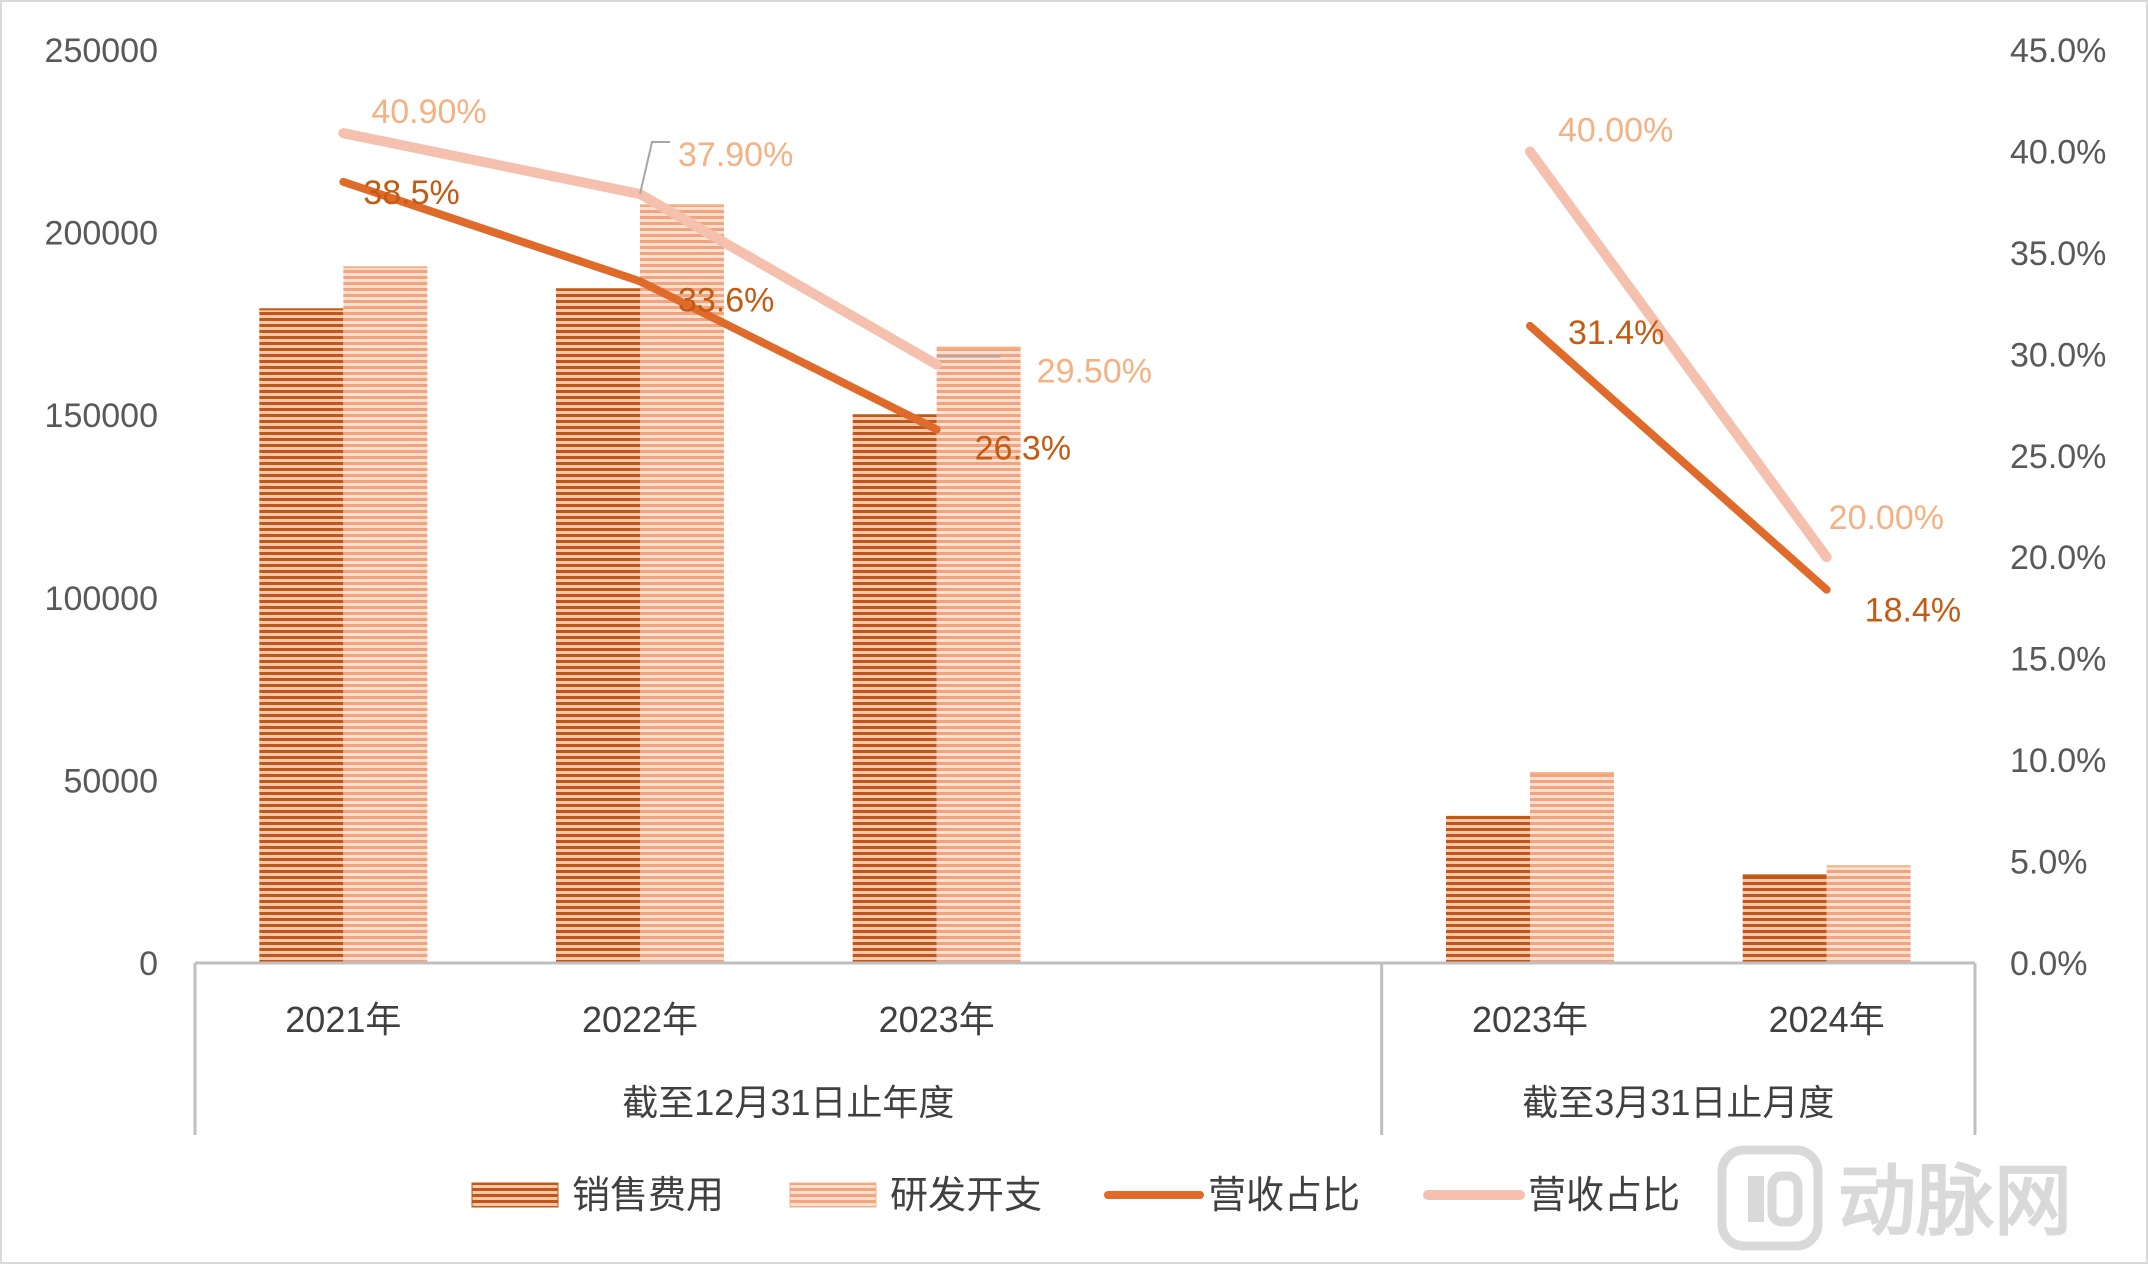 Image resolution: width=2148 pixels, height=1269 pixels. What do you see at coordinates (1785, 1199) in the screenshot?
I see `watermark-logo-arc` at bounding box center [1785, 1199].